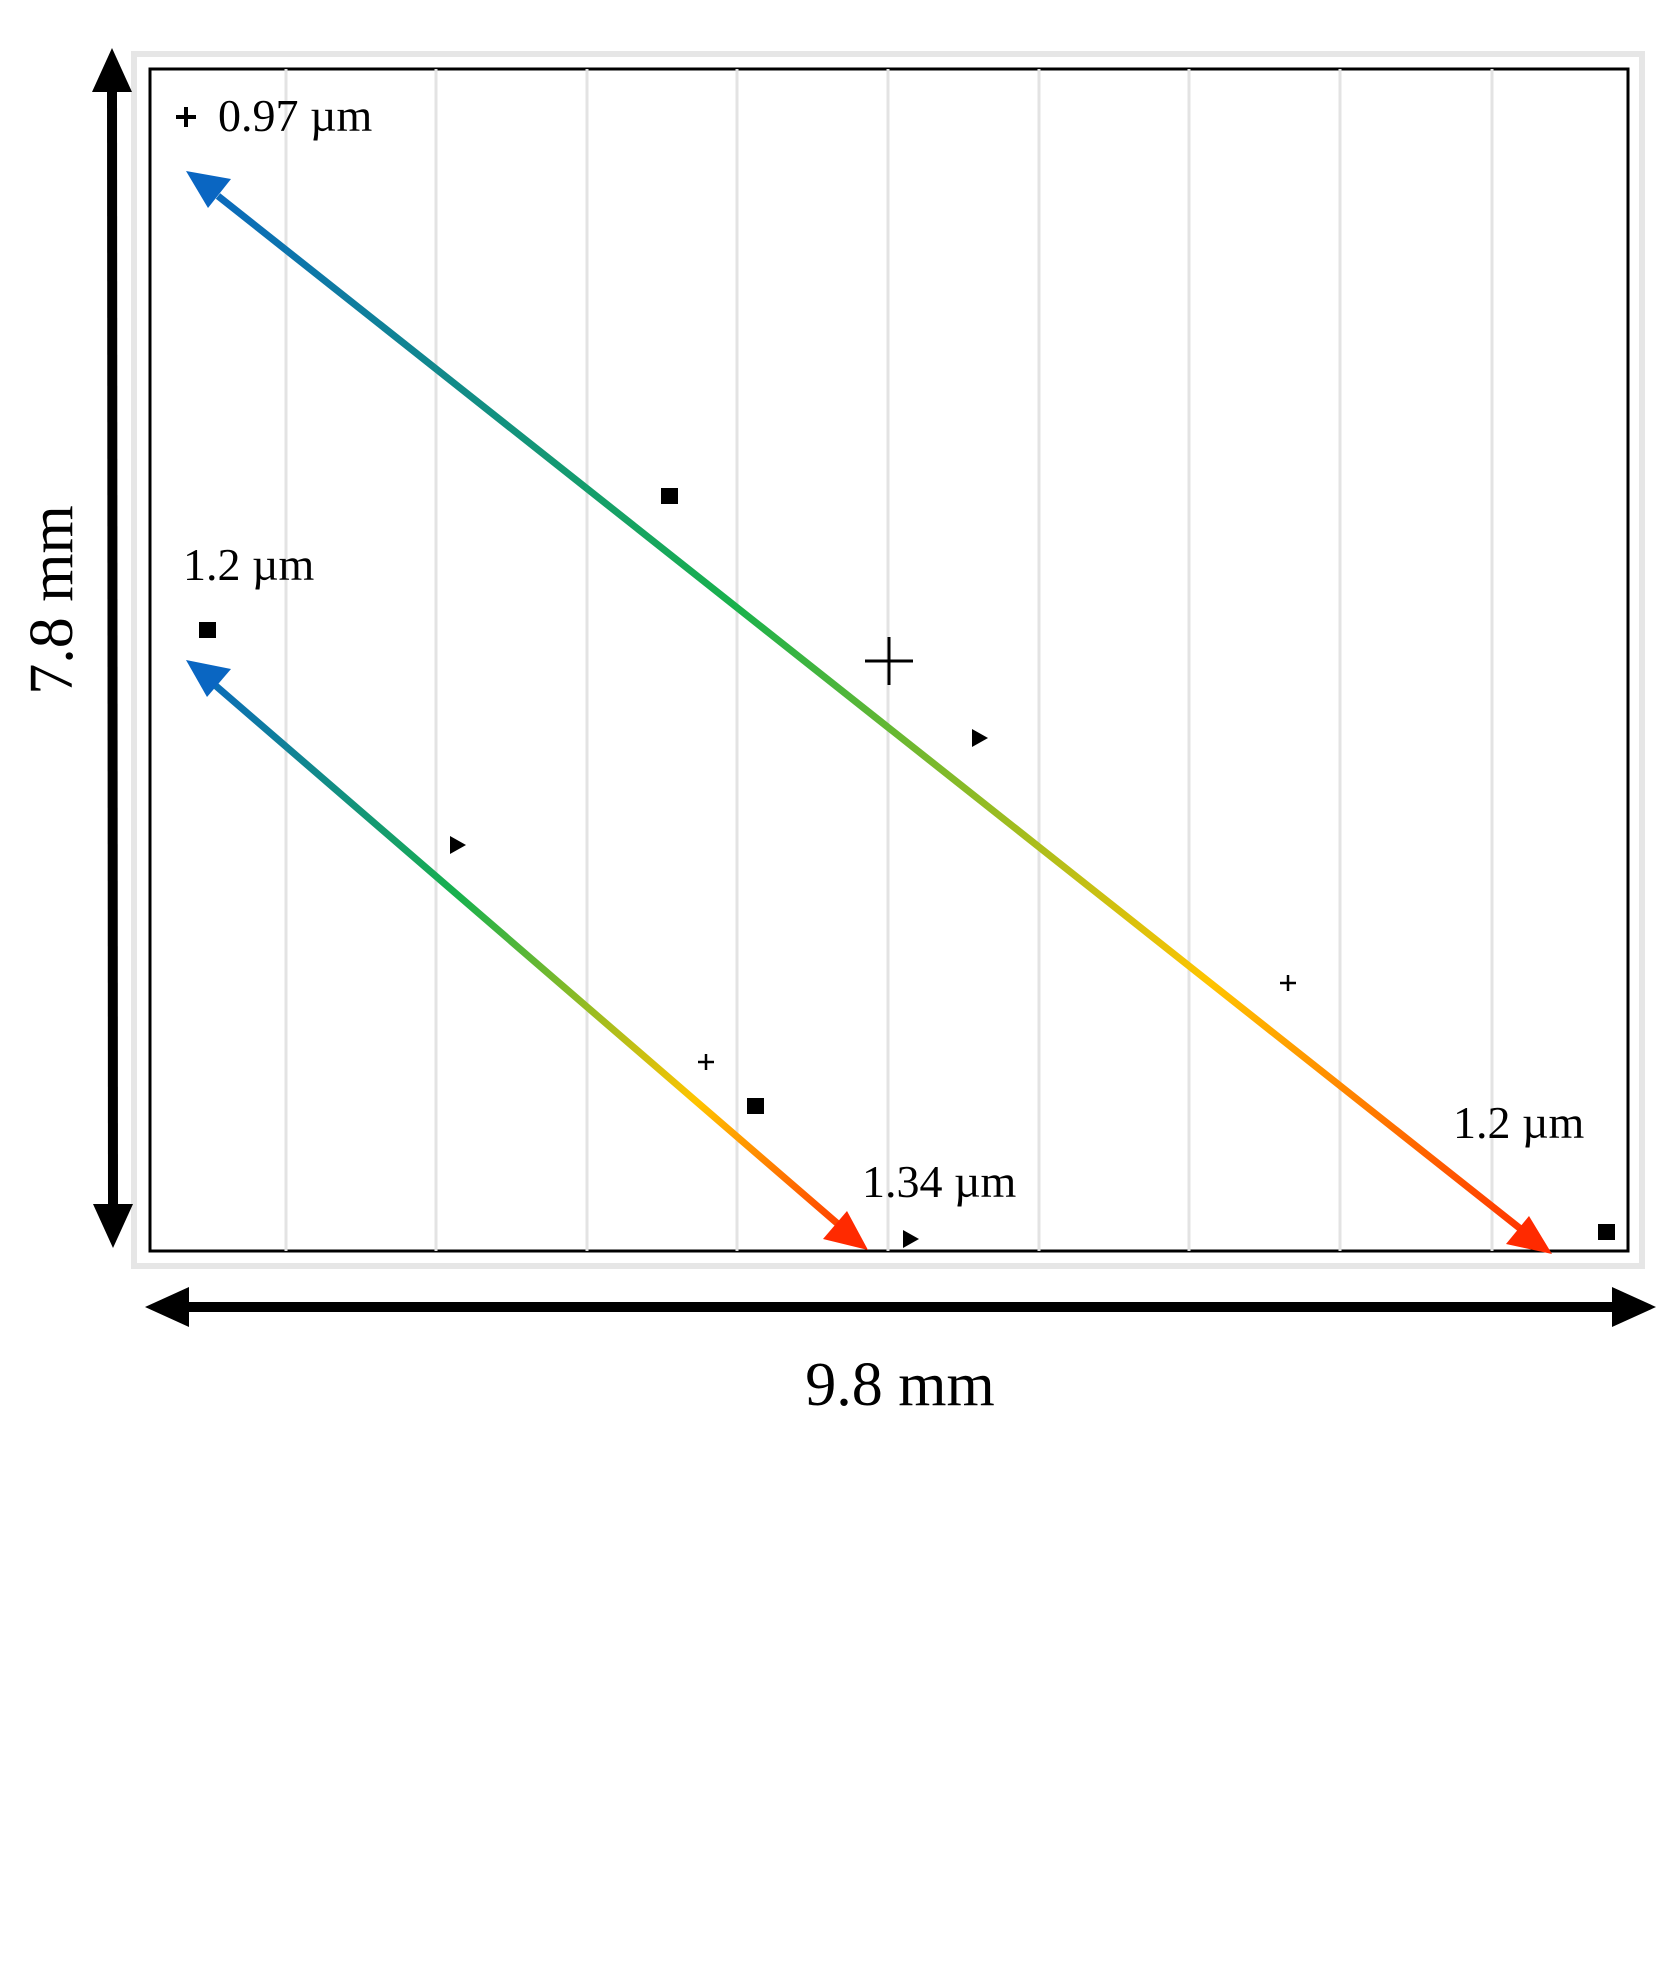  I want to click on annotation-top-left: 0.97 µm, so click(295, 115).